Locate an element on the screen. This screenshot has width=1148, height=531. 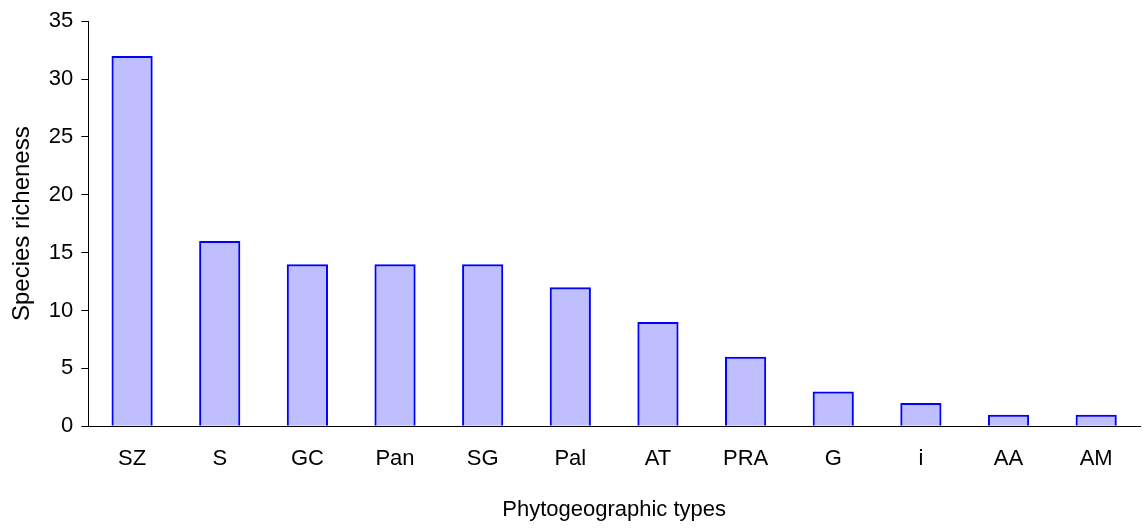
y-tick-label: 20 is located at coordinates (61, 193).